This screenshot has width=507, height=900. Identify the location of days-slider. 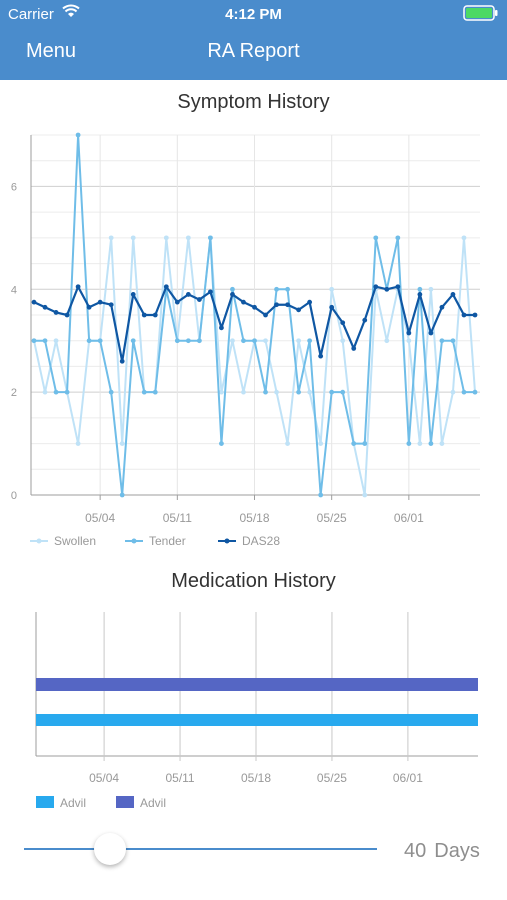
(201, 850).